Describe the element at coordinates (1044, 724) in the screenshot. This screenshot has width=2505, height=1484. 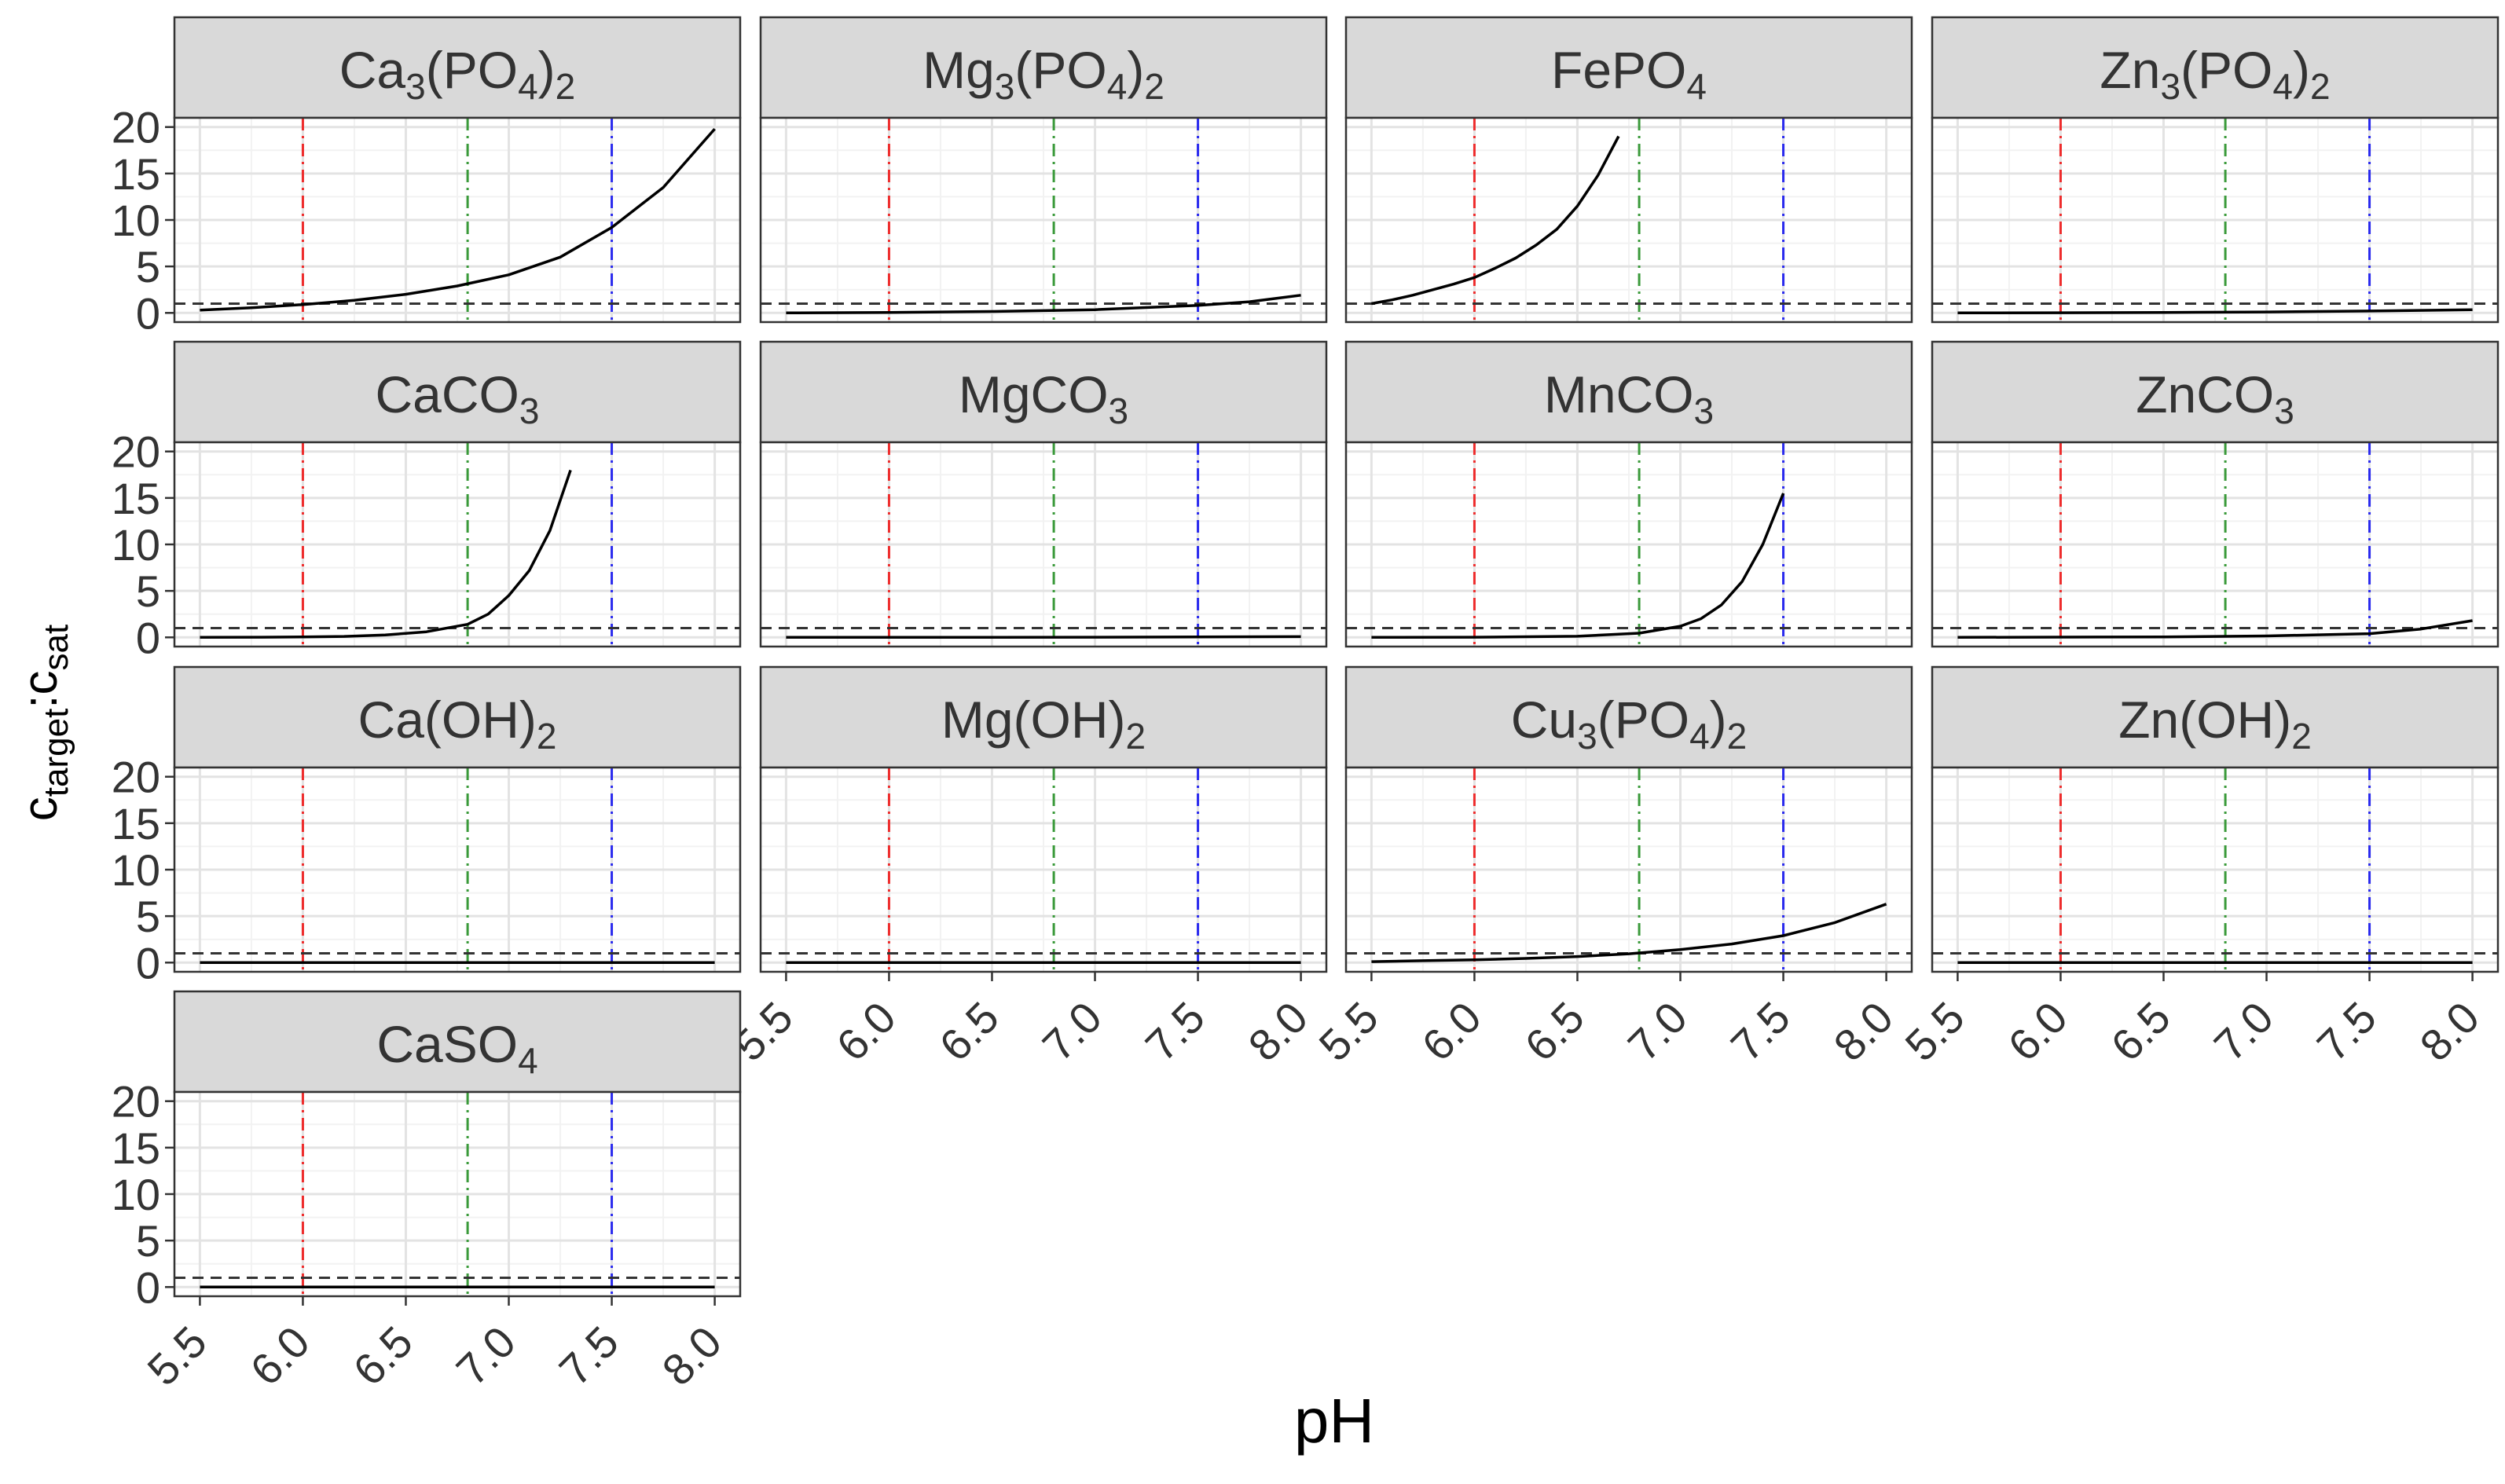
I see `facet-title: Mg(OH)2` at that location.